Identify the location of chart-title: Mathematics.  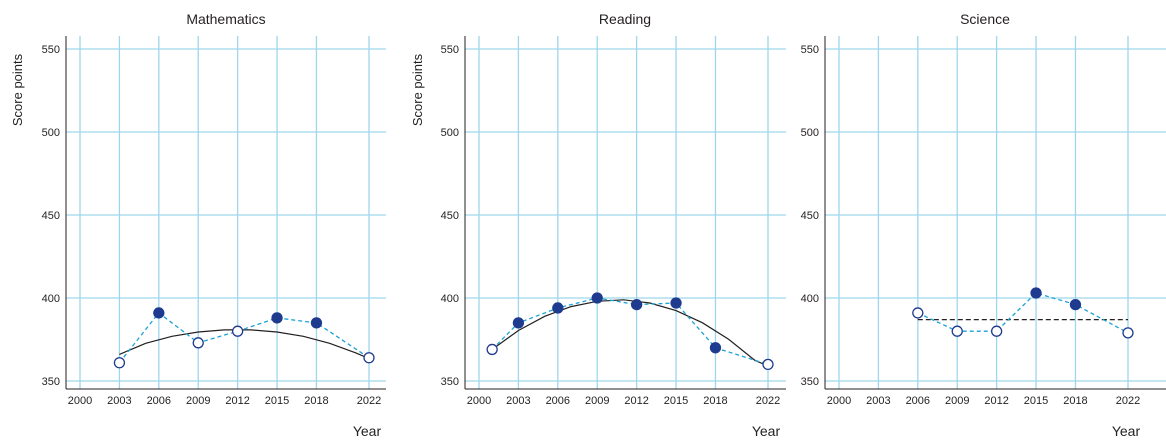
(225, 19).